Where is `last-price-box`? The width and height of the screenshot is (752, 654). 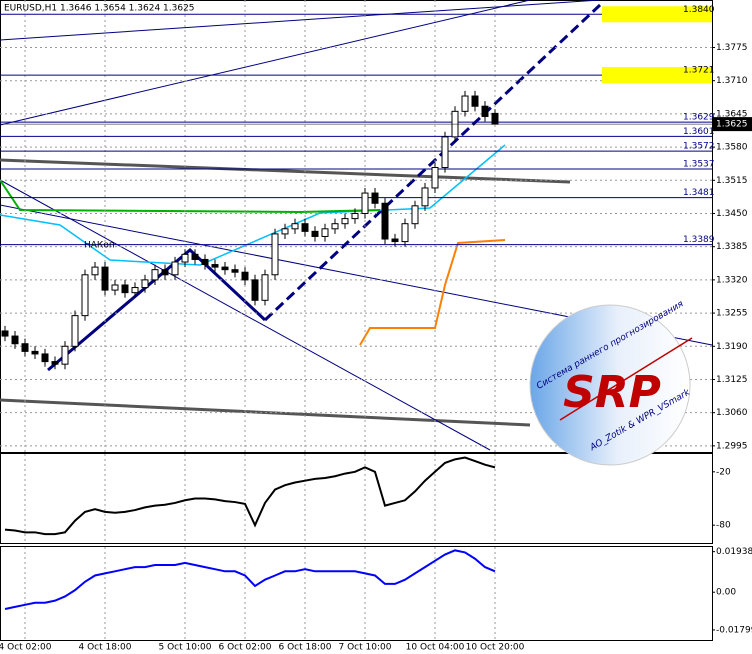
last-price-box is located at coordinates (732, 124).